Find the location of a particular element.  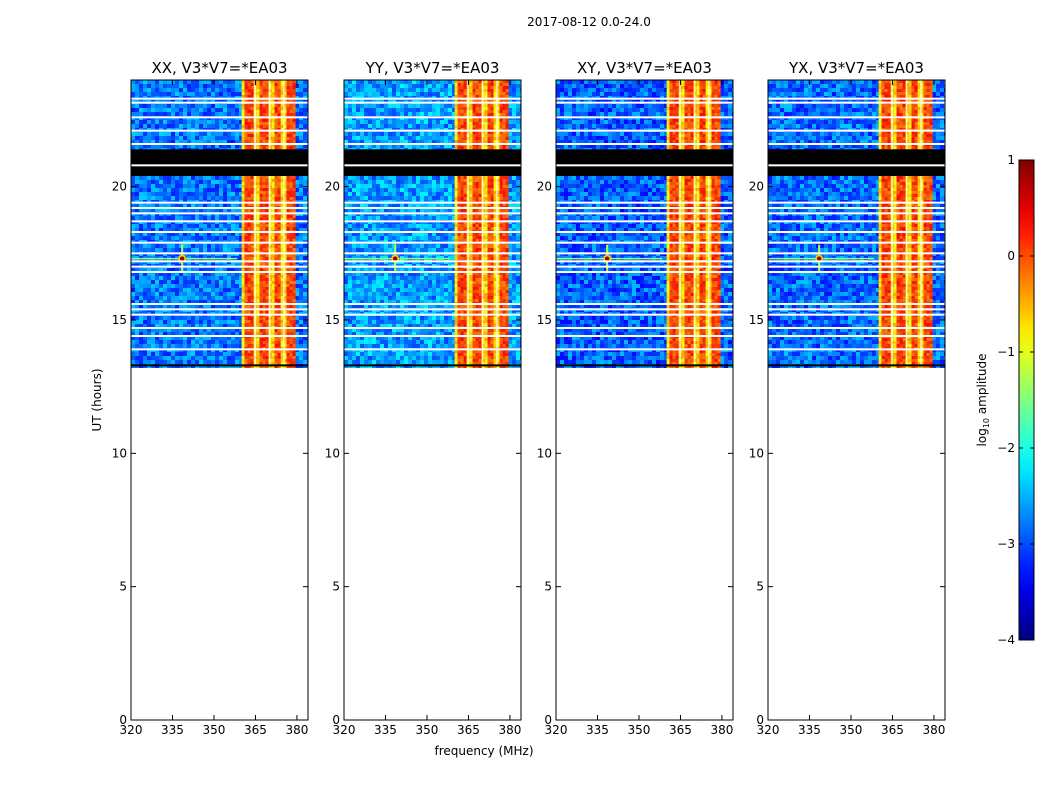

panel-heatmap is located at coordinates (219, 224).